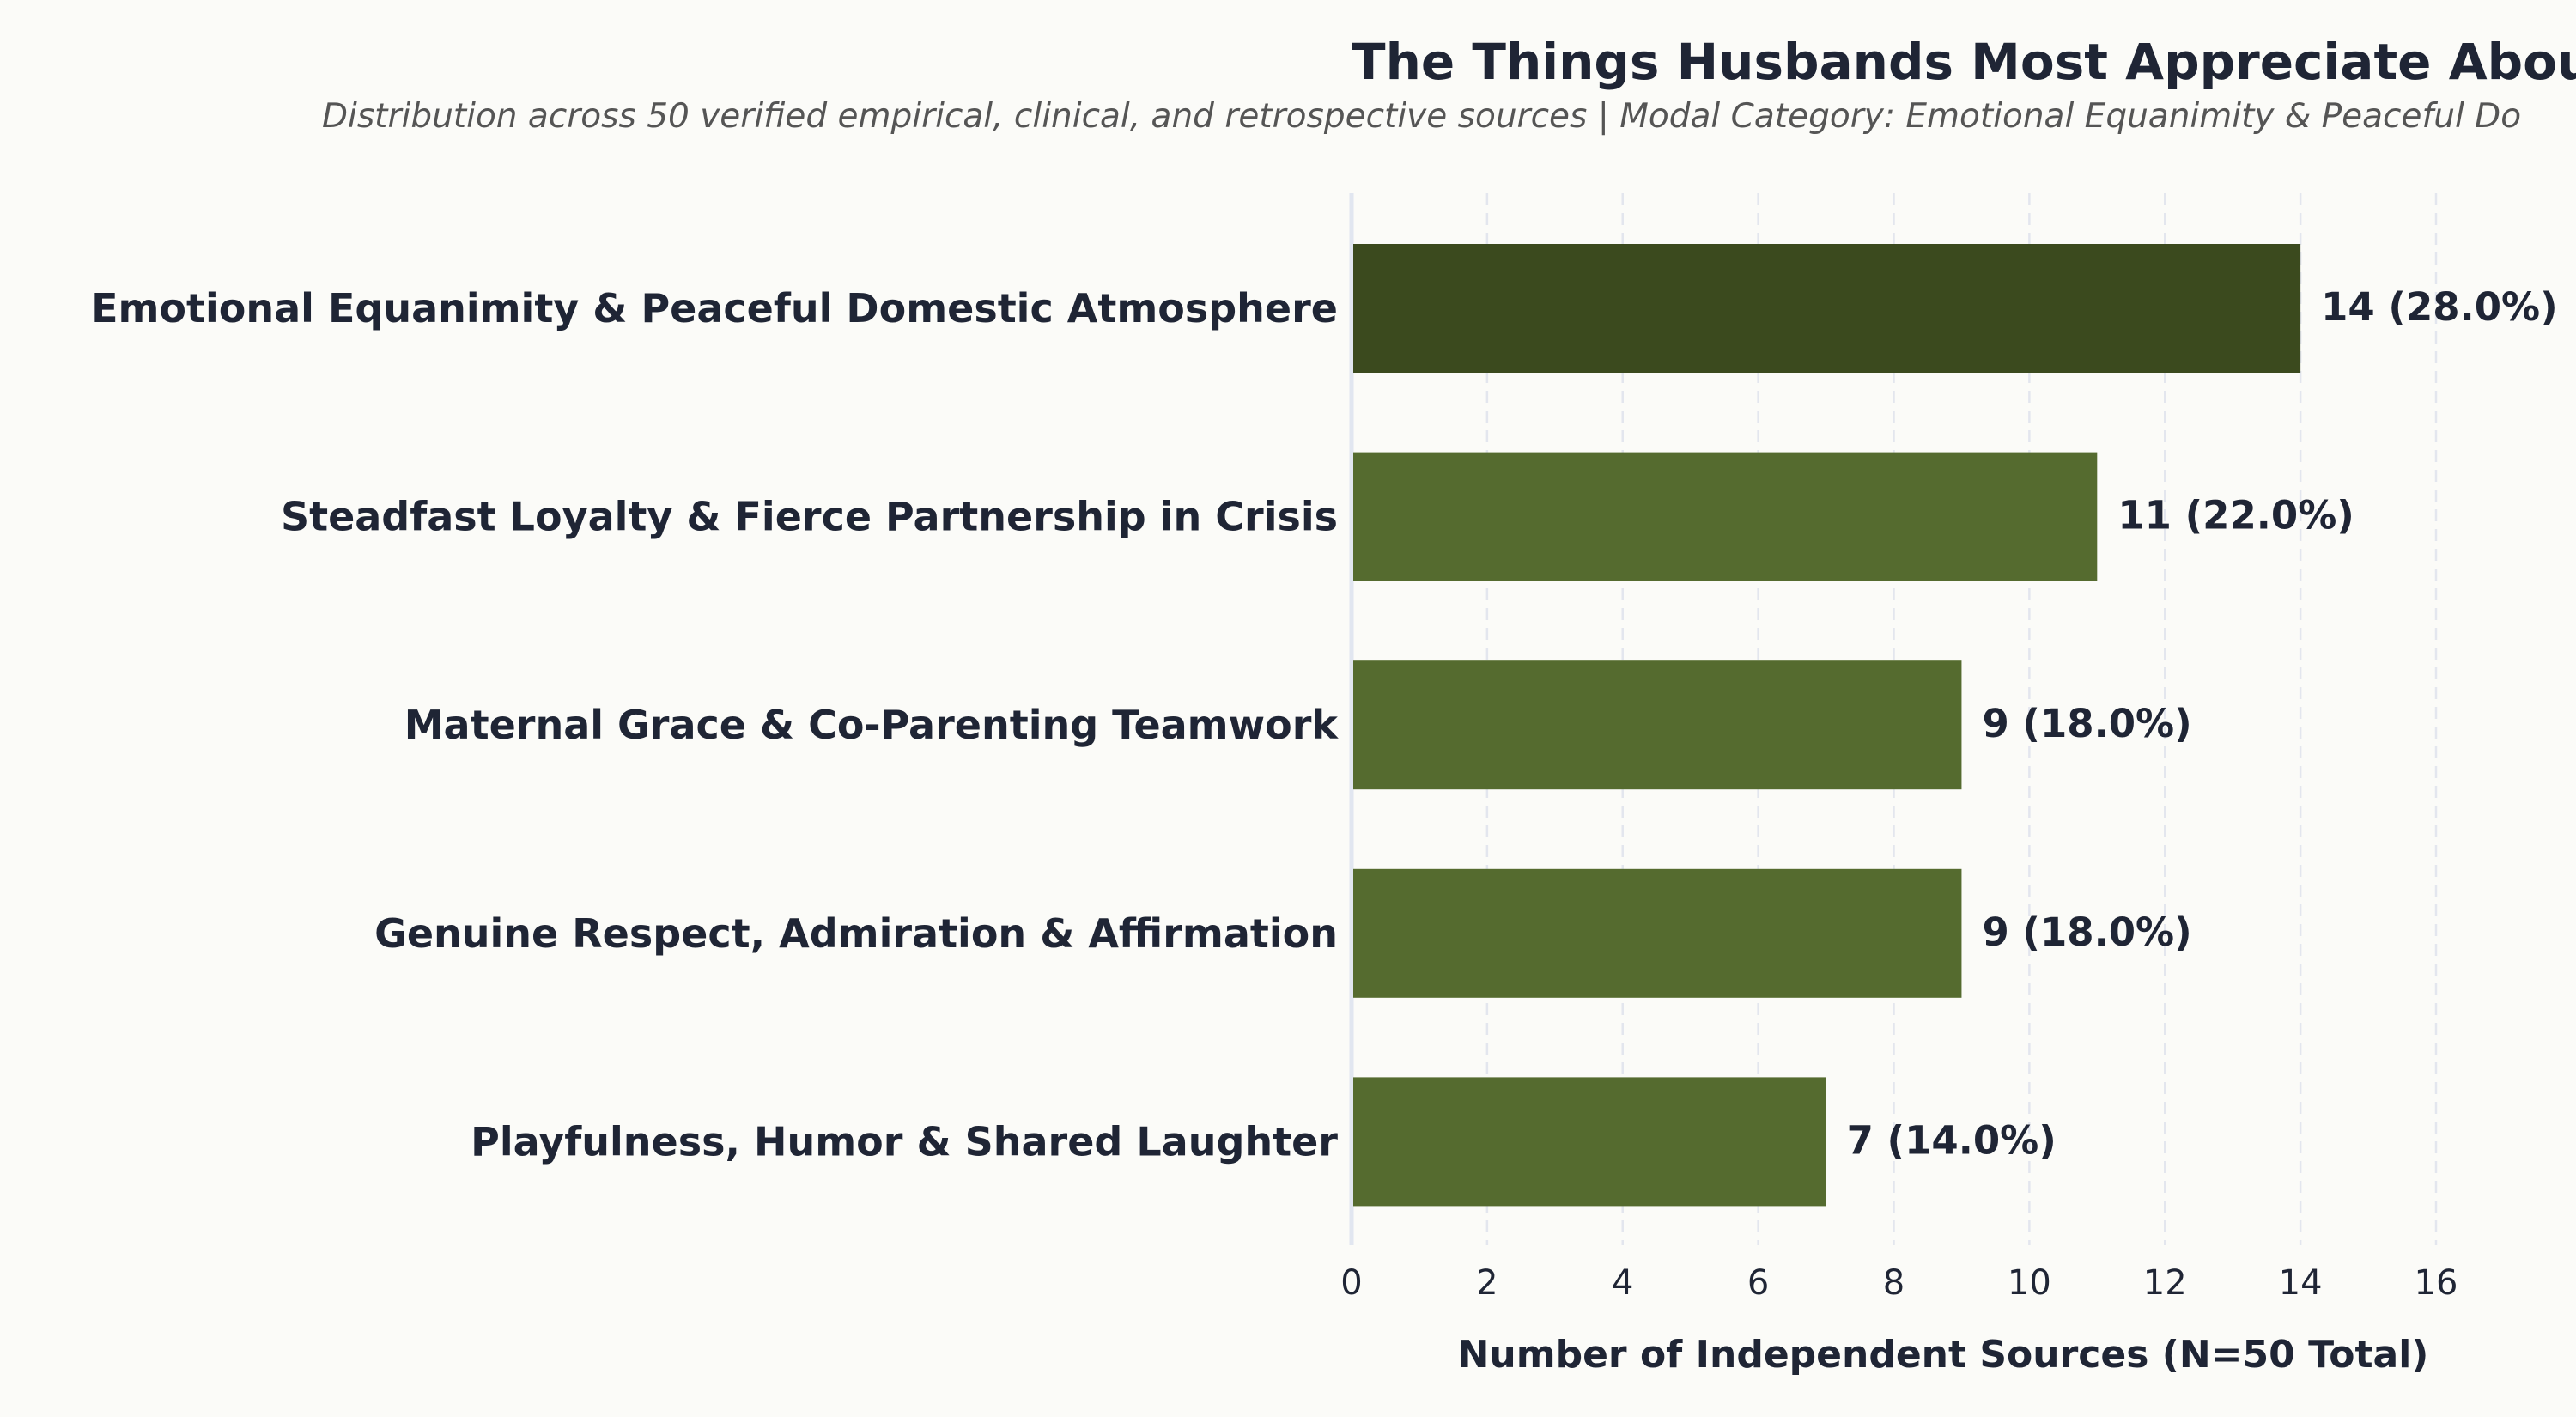  Describe the element at coordinates (1894, 1283) in the screenshot. I see `x-tick-label: 8` at that location.